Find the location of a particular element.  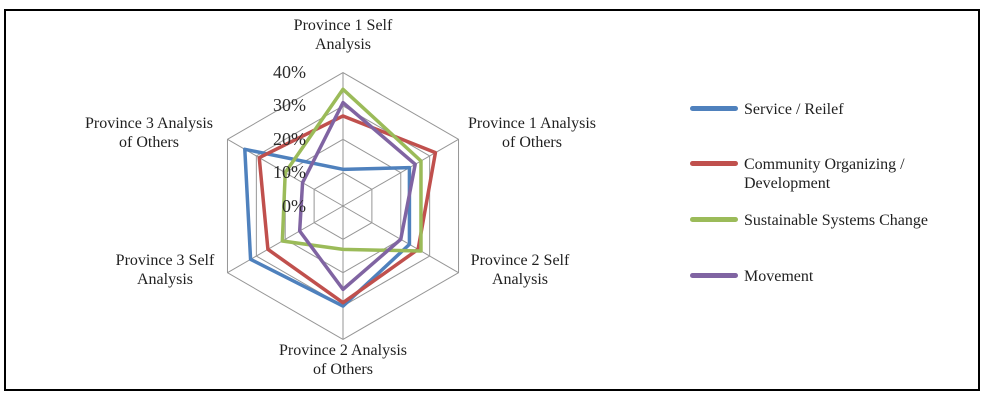

radial-tick-label-30: 30% is located at coordinates (289, 105).